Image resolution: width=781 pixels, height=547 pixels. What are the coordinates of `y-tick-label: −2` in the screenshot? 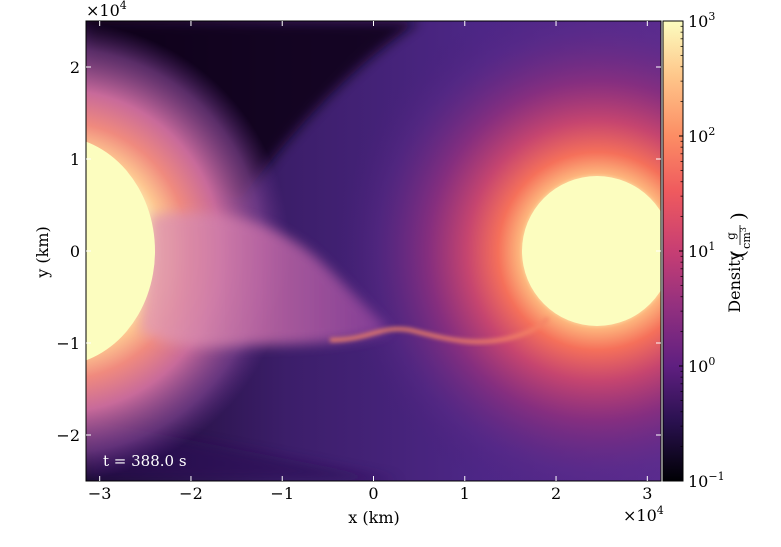 It's located at (68, 435).